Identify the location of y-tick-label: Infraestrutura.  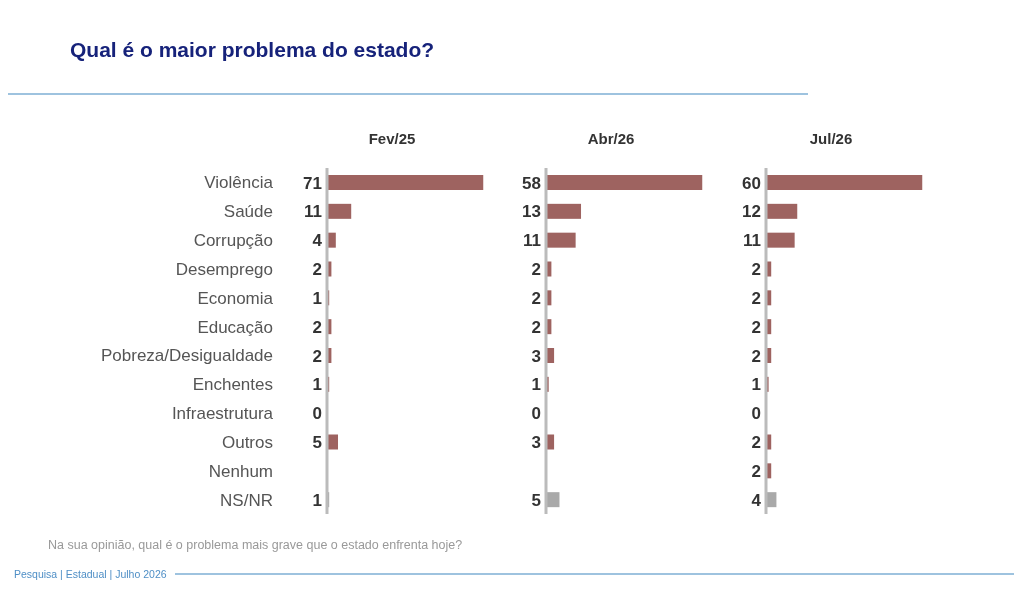
(222, 414).